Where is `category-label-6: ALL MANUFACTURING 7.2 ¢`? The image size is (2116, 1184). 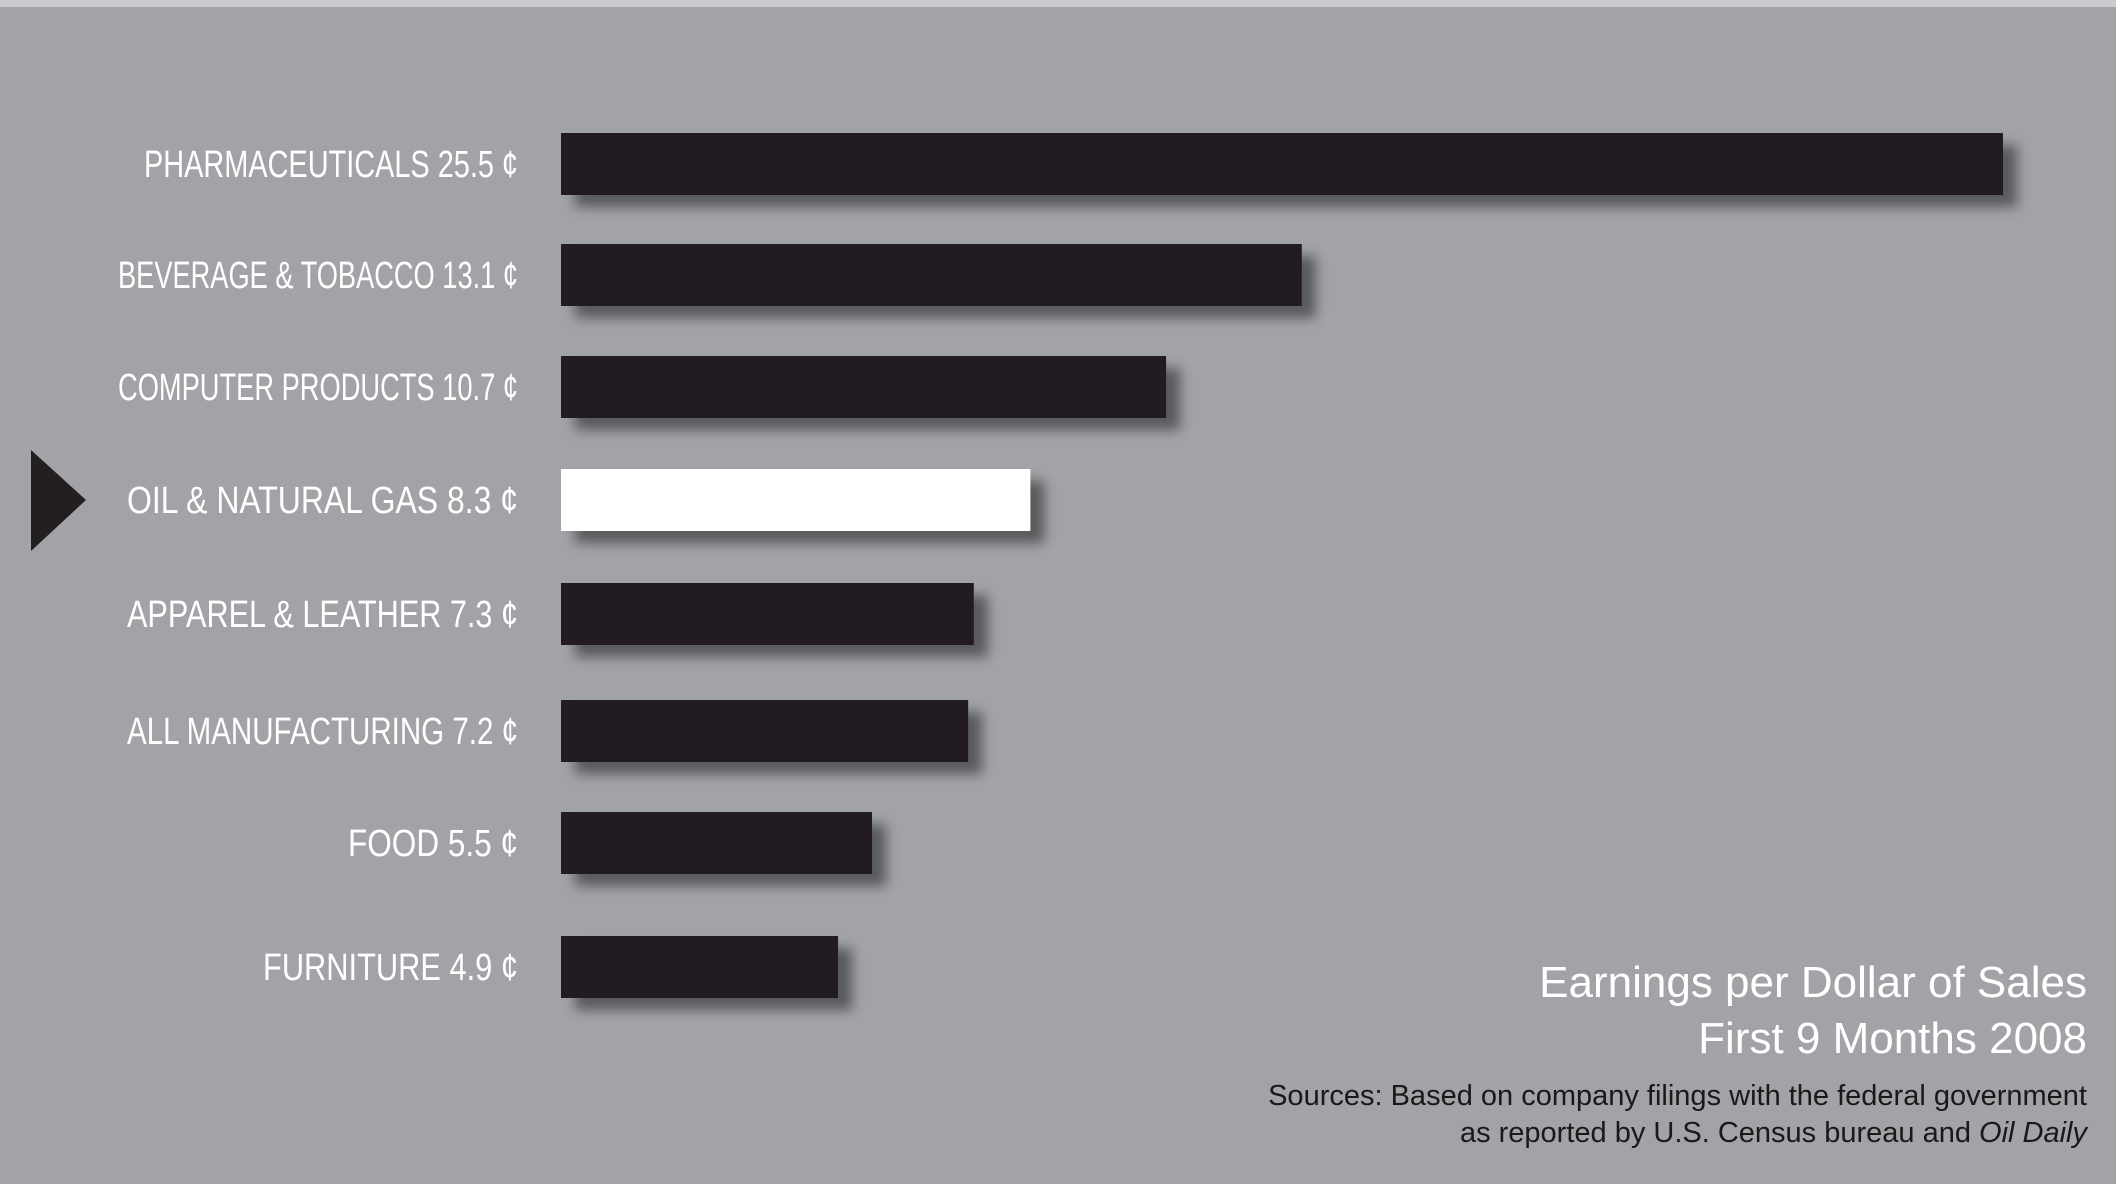
category-label-6: ALL MANUFACTURING 7.2 ¢ is located at coordinates (322, 732).